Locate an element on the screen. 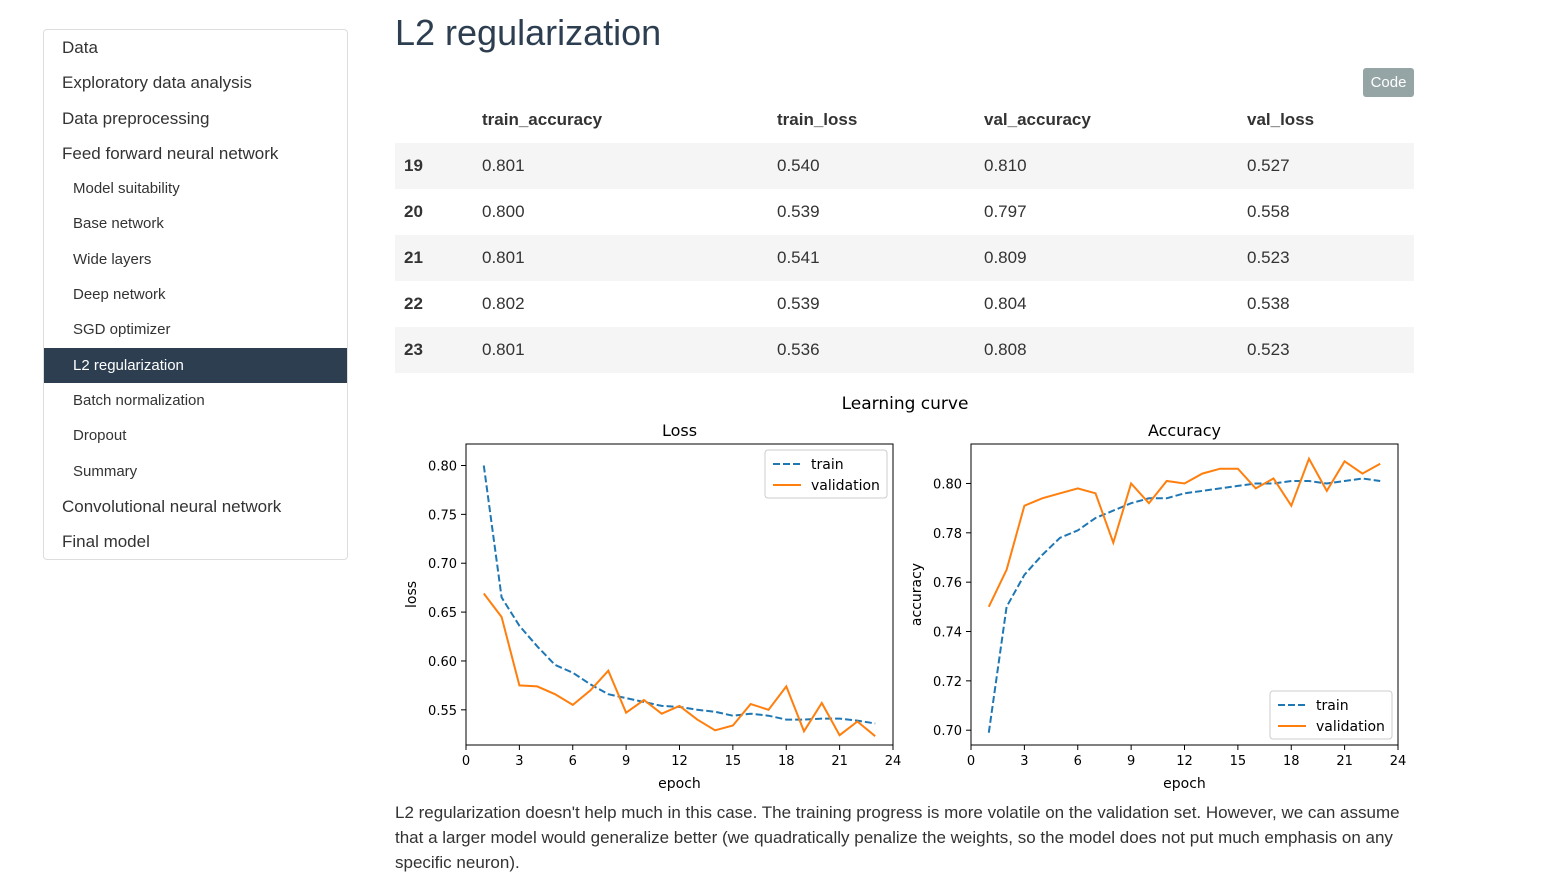 This screenshot has width=1545, height=895. table-cell: 0.809 is located at coordinates (1005, 257).